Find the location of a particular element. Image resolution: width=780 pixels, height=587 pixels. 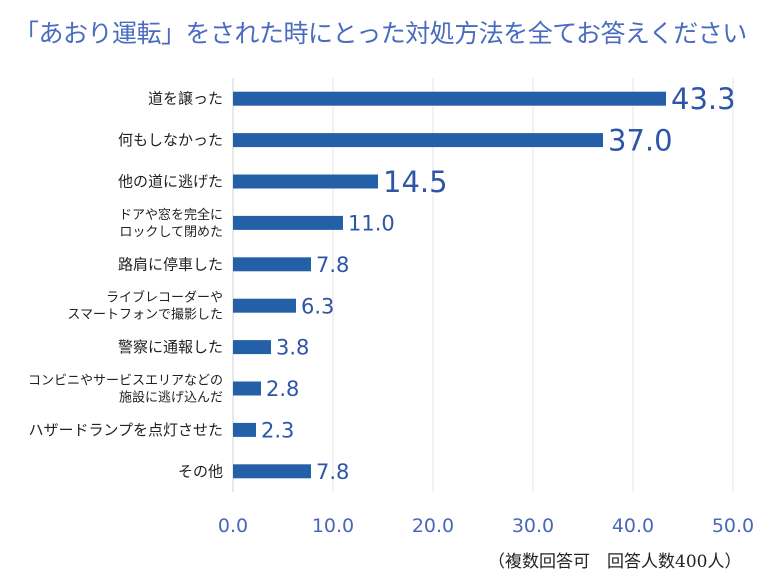

data-label: 11.0 is located at coordinates (371, 223).